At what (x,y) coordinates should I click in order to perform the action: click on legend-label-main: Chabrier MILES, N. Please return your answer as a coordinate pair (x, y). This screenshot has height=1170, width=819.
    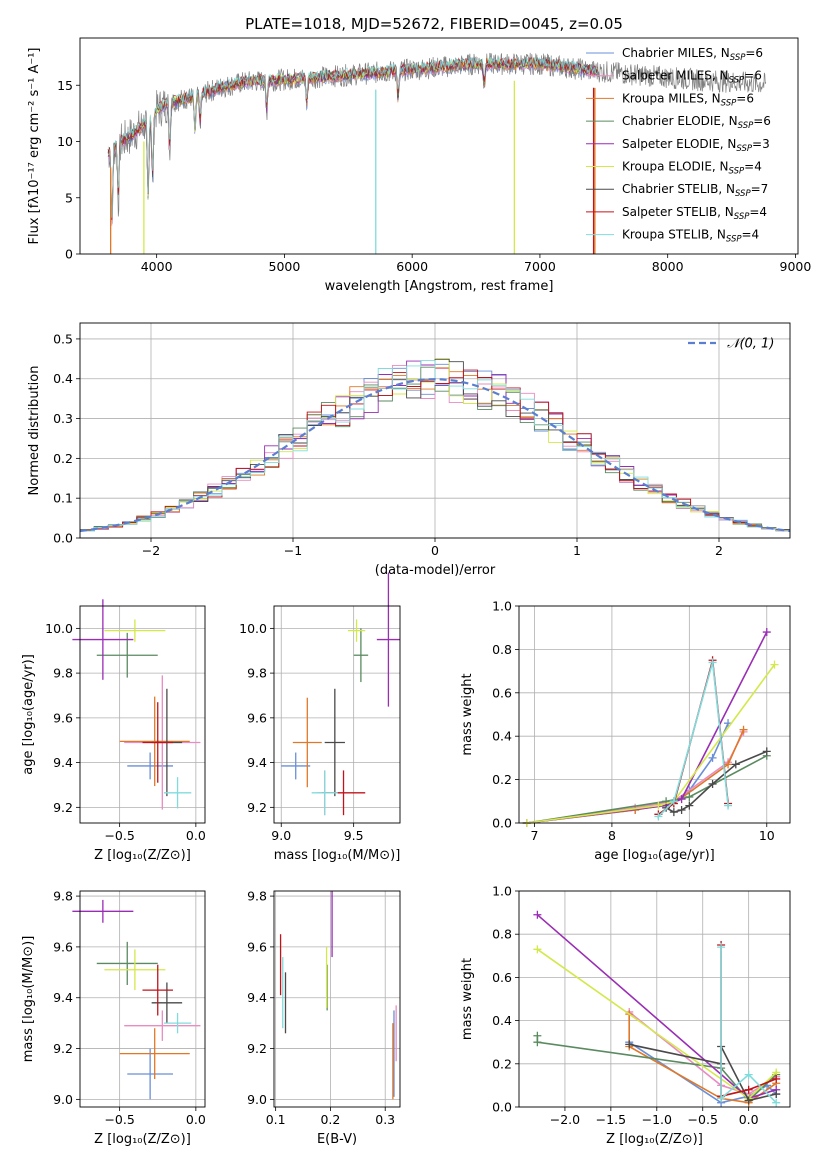
    Looking at the image, I should click on (676, 53).